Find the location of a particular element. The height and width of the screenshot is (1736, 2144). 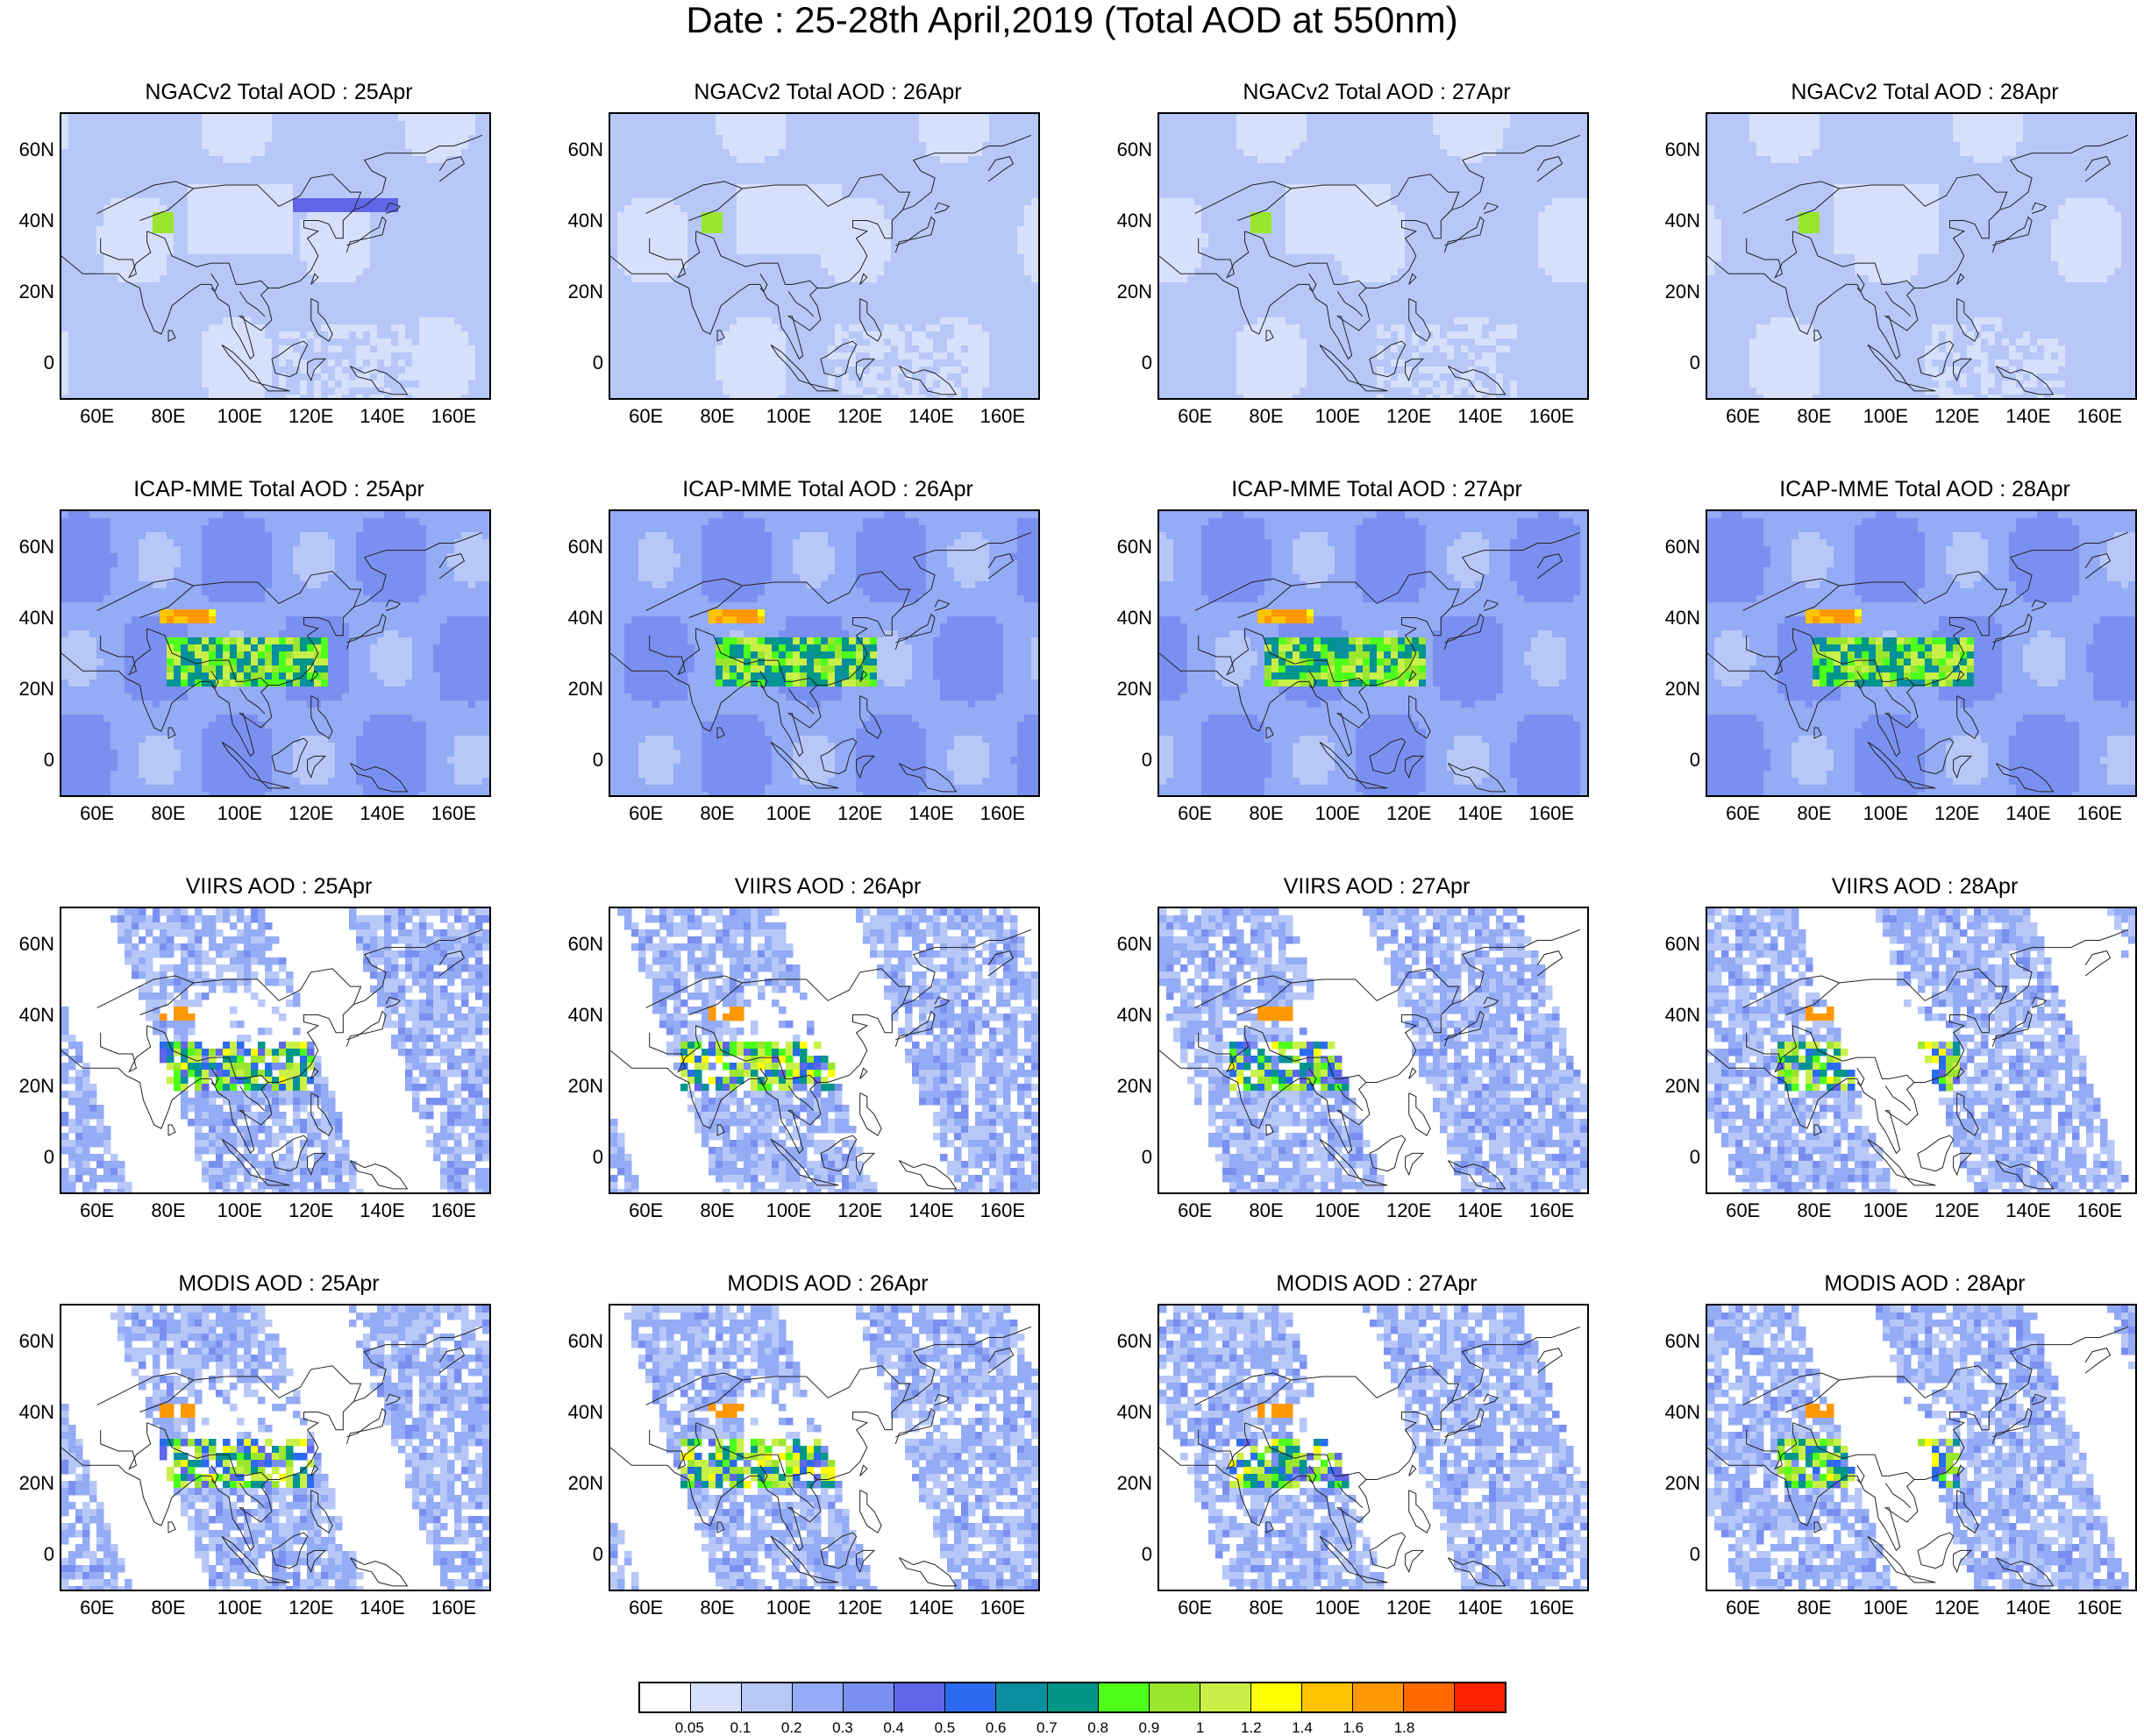

colorbar-label: 1.2 is located at coordinates (1251, 1727).